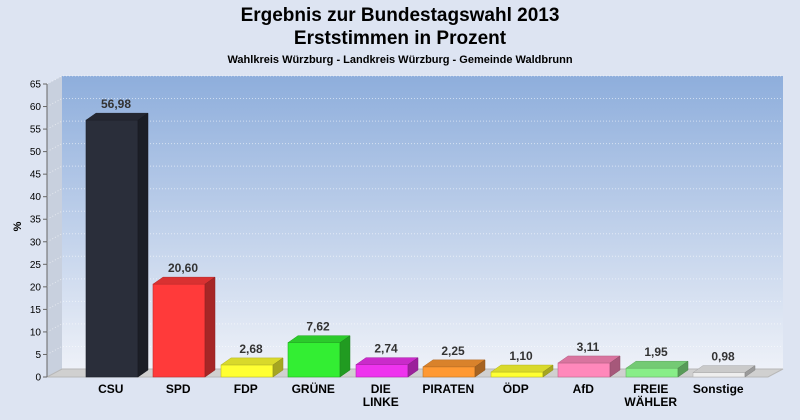  Describe the element at coordinates (38, 355) in the screenshot. I see `y-tick-label: 5` at that location.